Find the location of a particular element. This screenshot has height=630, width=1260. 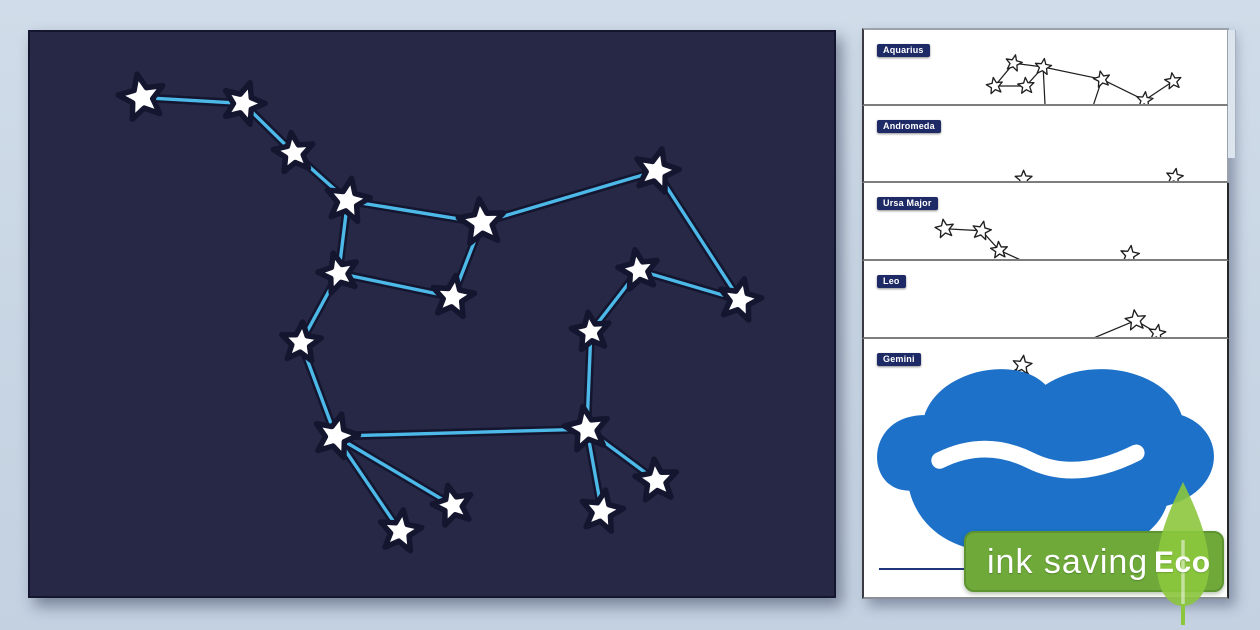

leo-outline-diagram is located at coordinates (1130, 323).